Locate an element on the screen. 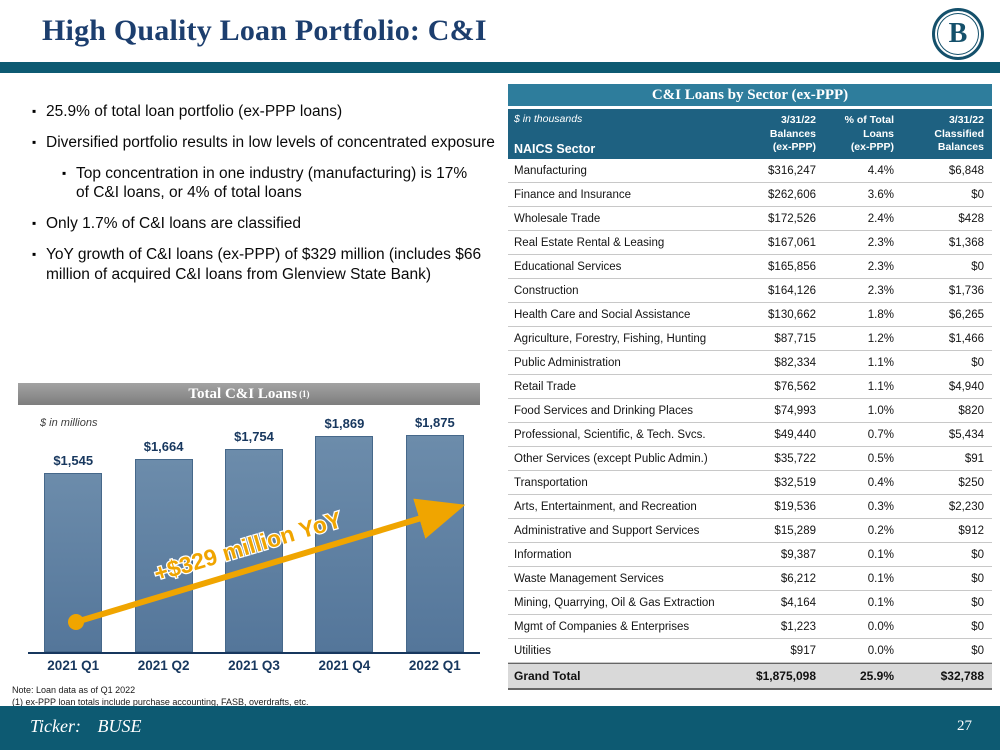 The width and height of the screenshot is (1000, 750). cell-balance: $49,440 is located at coordinates (795, 434).